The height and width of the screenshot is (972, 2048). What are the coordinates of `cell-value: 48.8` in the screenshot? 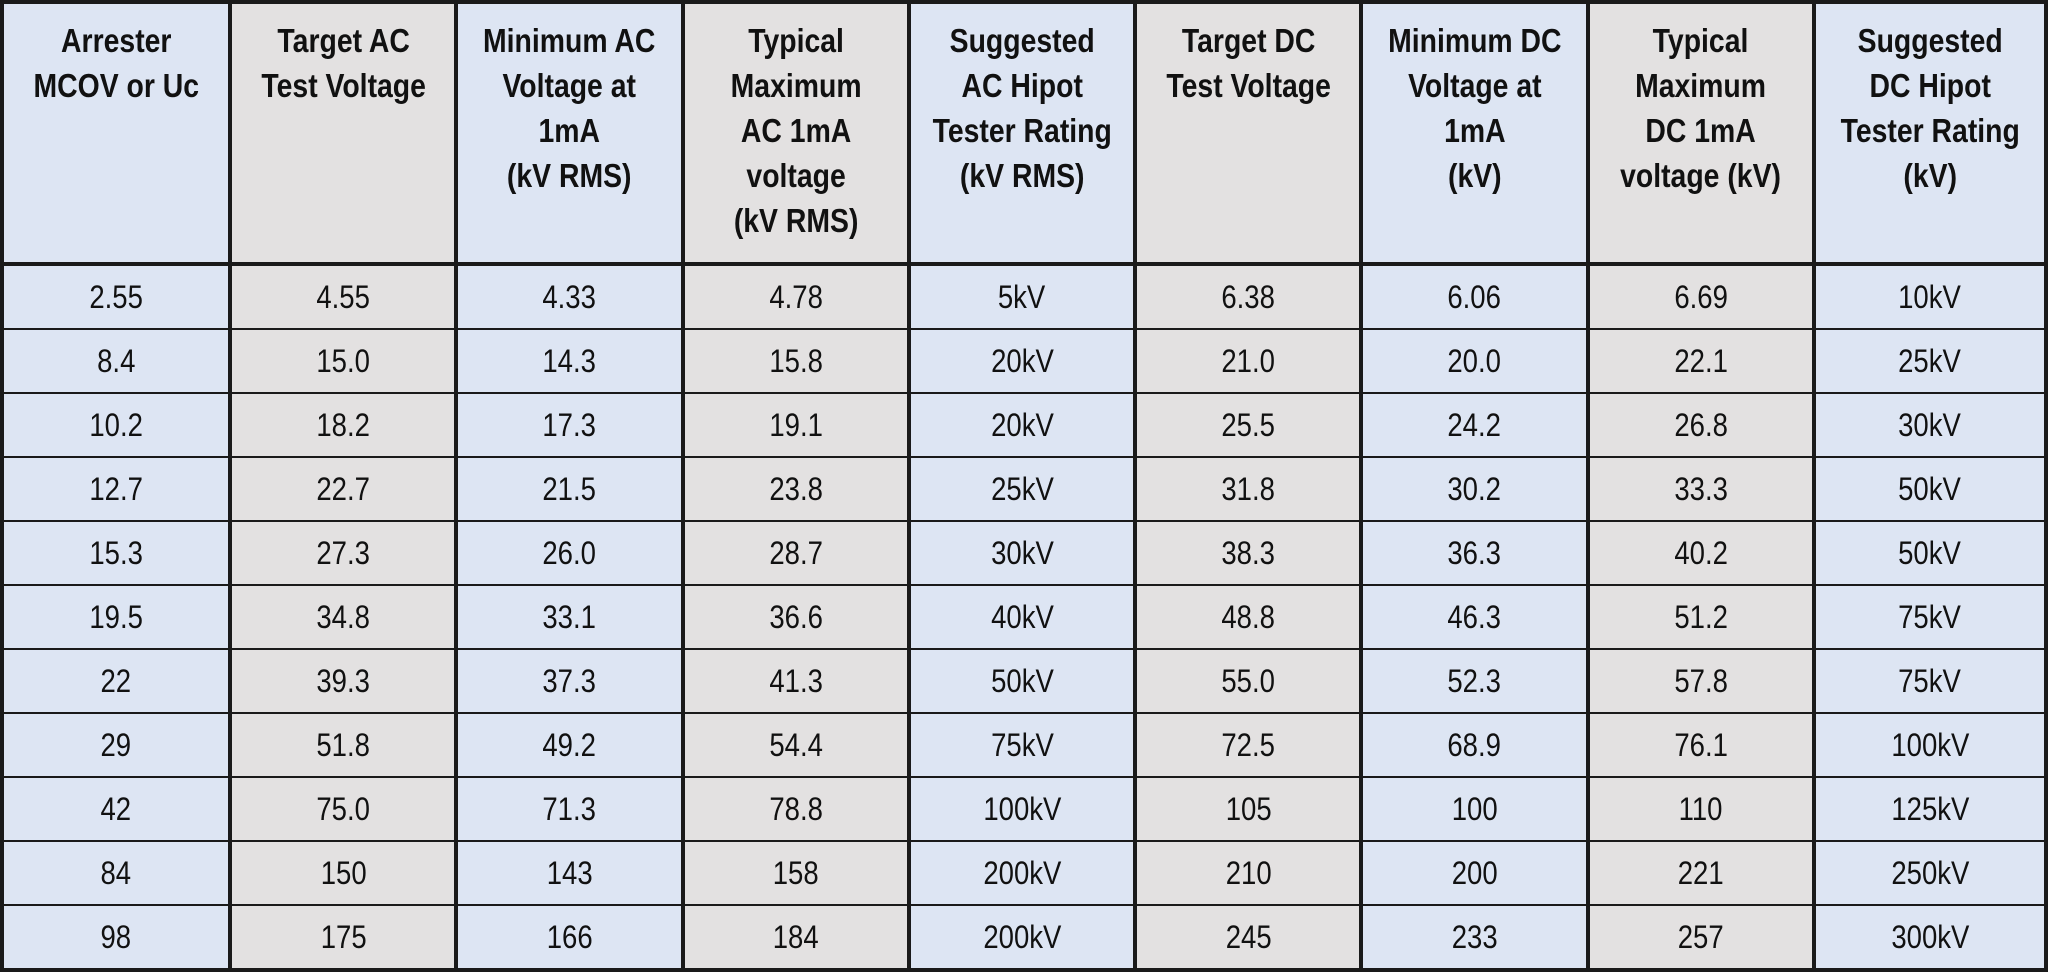 It's located at (1248, 616).